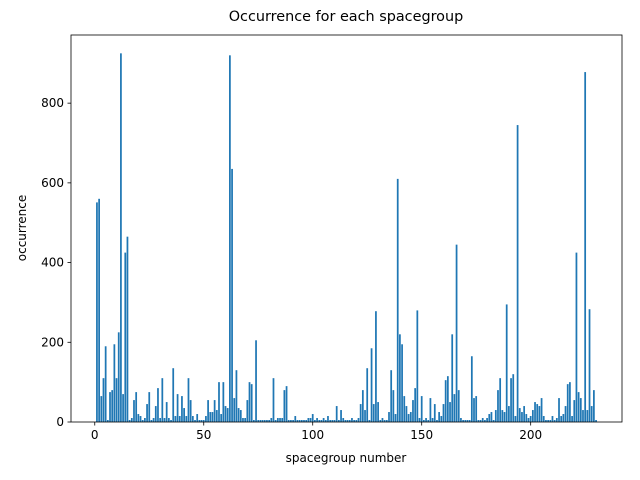 The height and width of the screenshot is (480, 640). I want to click on y-tick-label: 800, so click(52, 103).